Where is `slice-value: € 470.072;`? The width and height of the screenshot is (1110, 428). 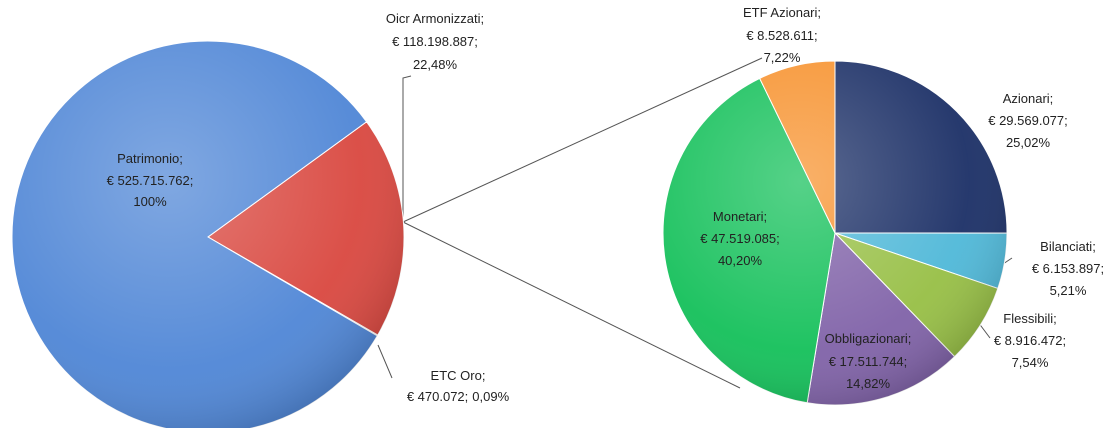 slice-value: € 470.072; is located at coordinates (437, 396).